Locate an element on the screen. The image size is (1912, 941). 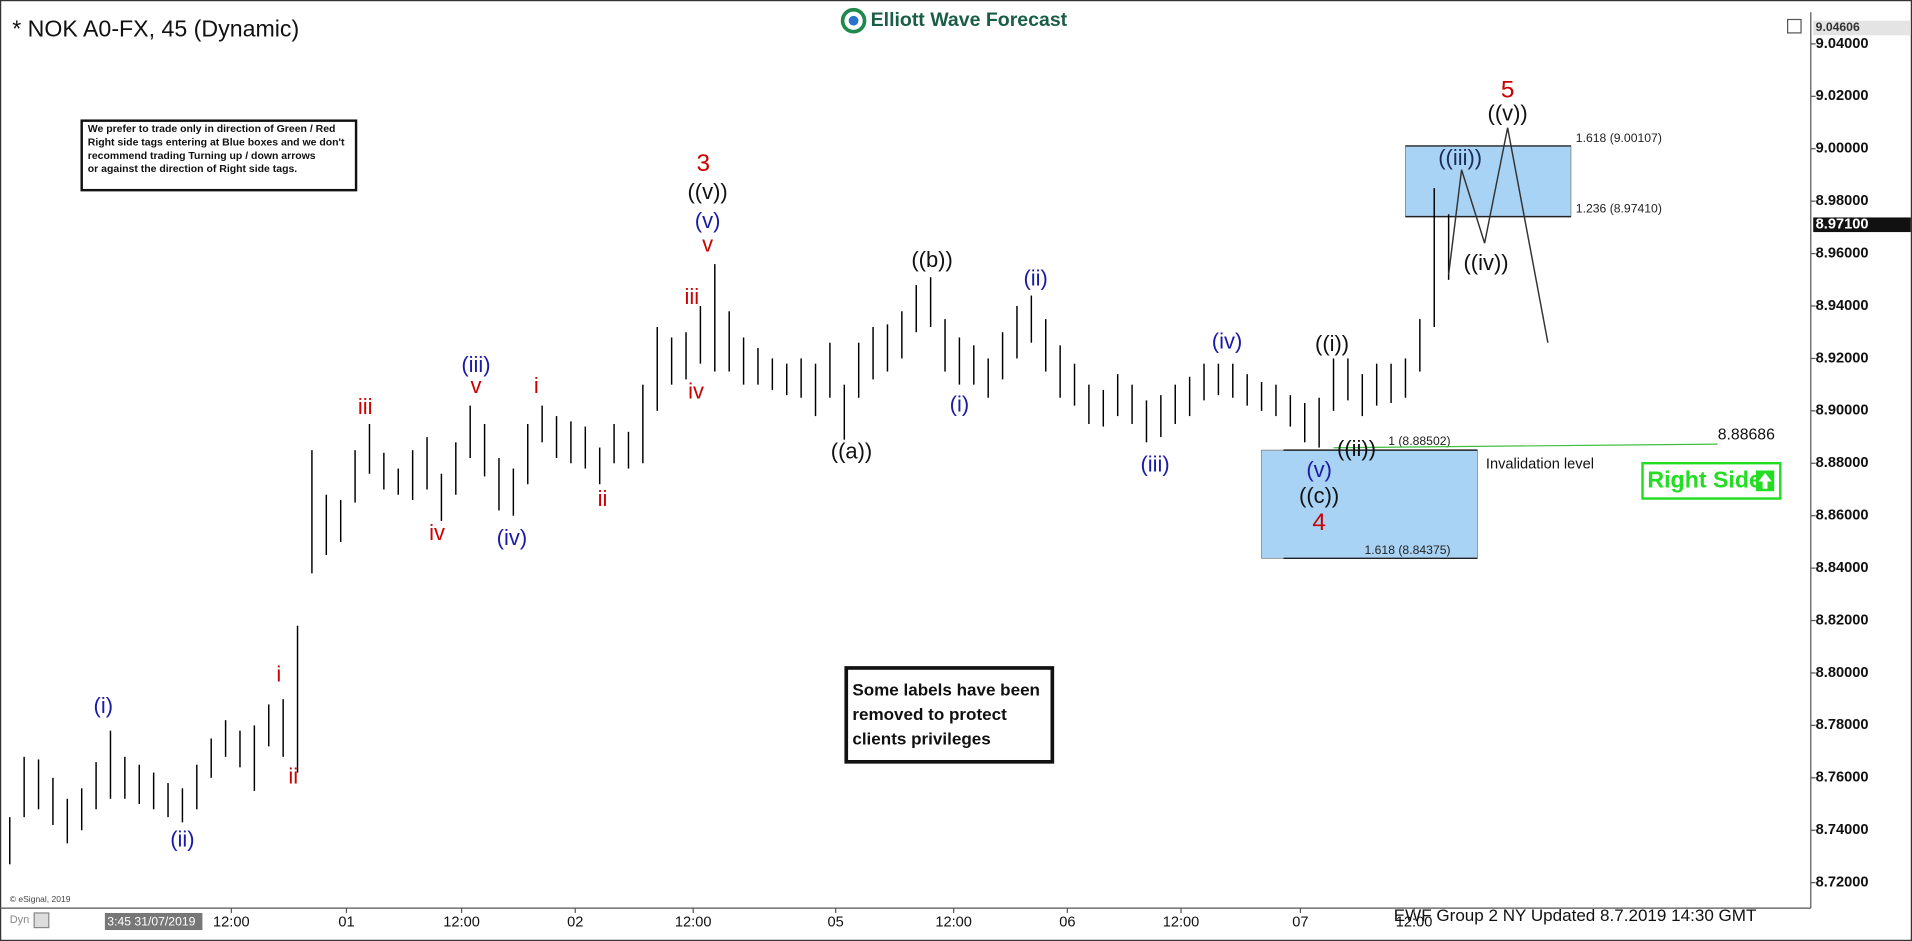
source: © eSignal, 2019 is located at coordinates (40, 899).